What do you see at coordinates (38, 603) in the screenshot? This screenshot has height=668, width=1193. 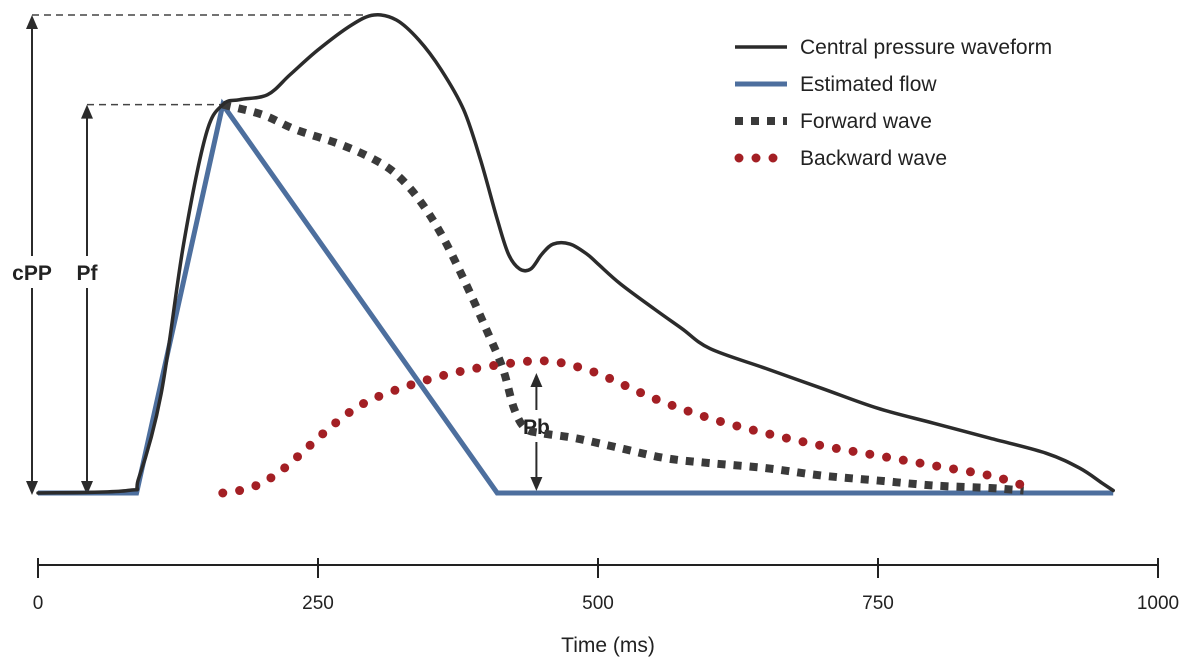 I see `x-tick-label: 0` at bounding box center [38, 603].